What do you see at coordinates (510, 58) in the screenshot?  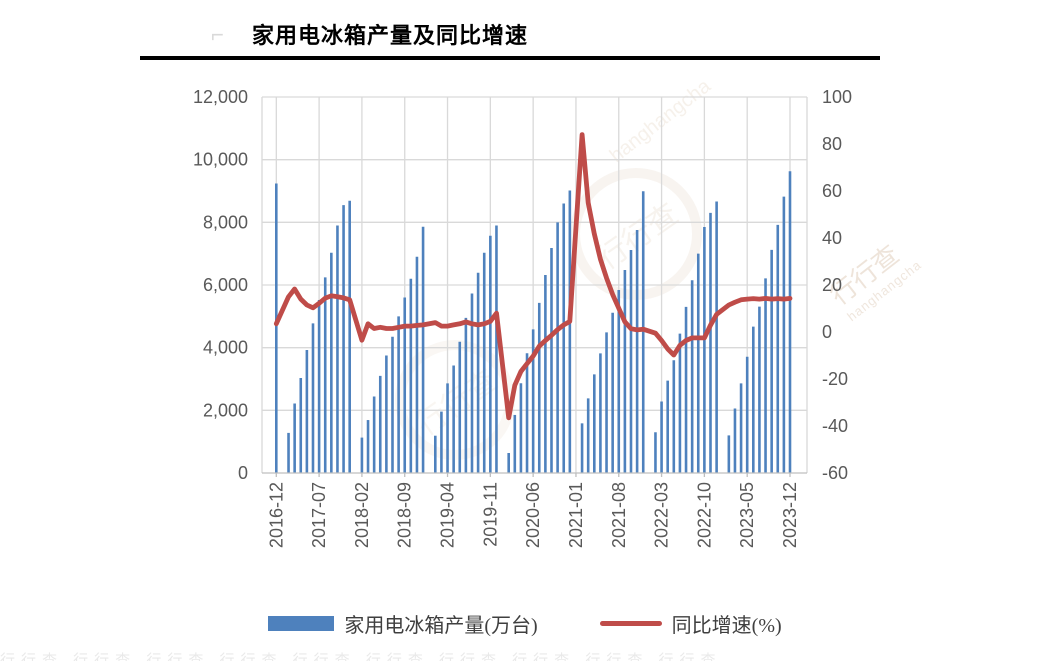 I see `title-underline` at bounding box center [510, 58].